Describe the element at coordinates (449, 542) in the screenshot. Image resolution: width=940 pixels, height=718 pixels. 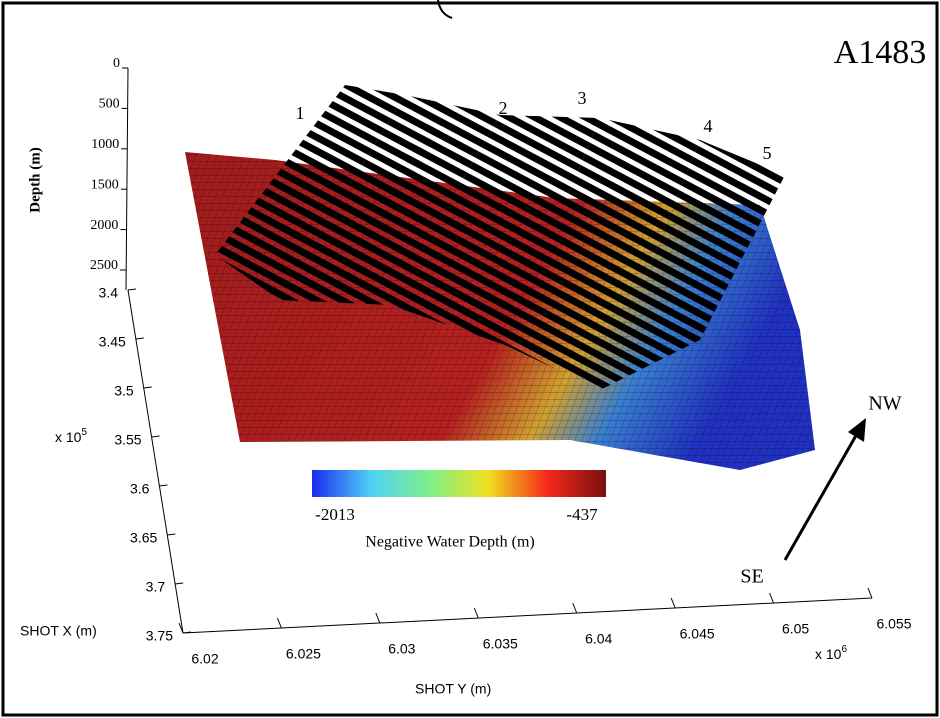
I see `colorbar-label: Negative Water Depth (m)` at that location.